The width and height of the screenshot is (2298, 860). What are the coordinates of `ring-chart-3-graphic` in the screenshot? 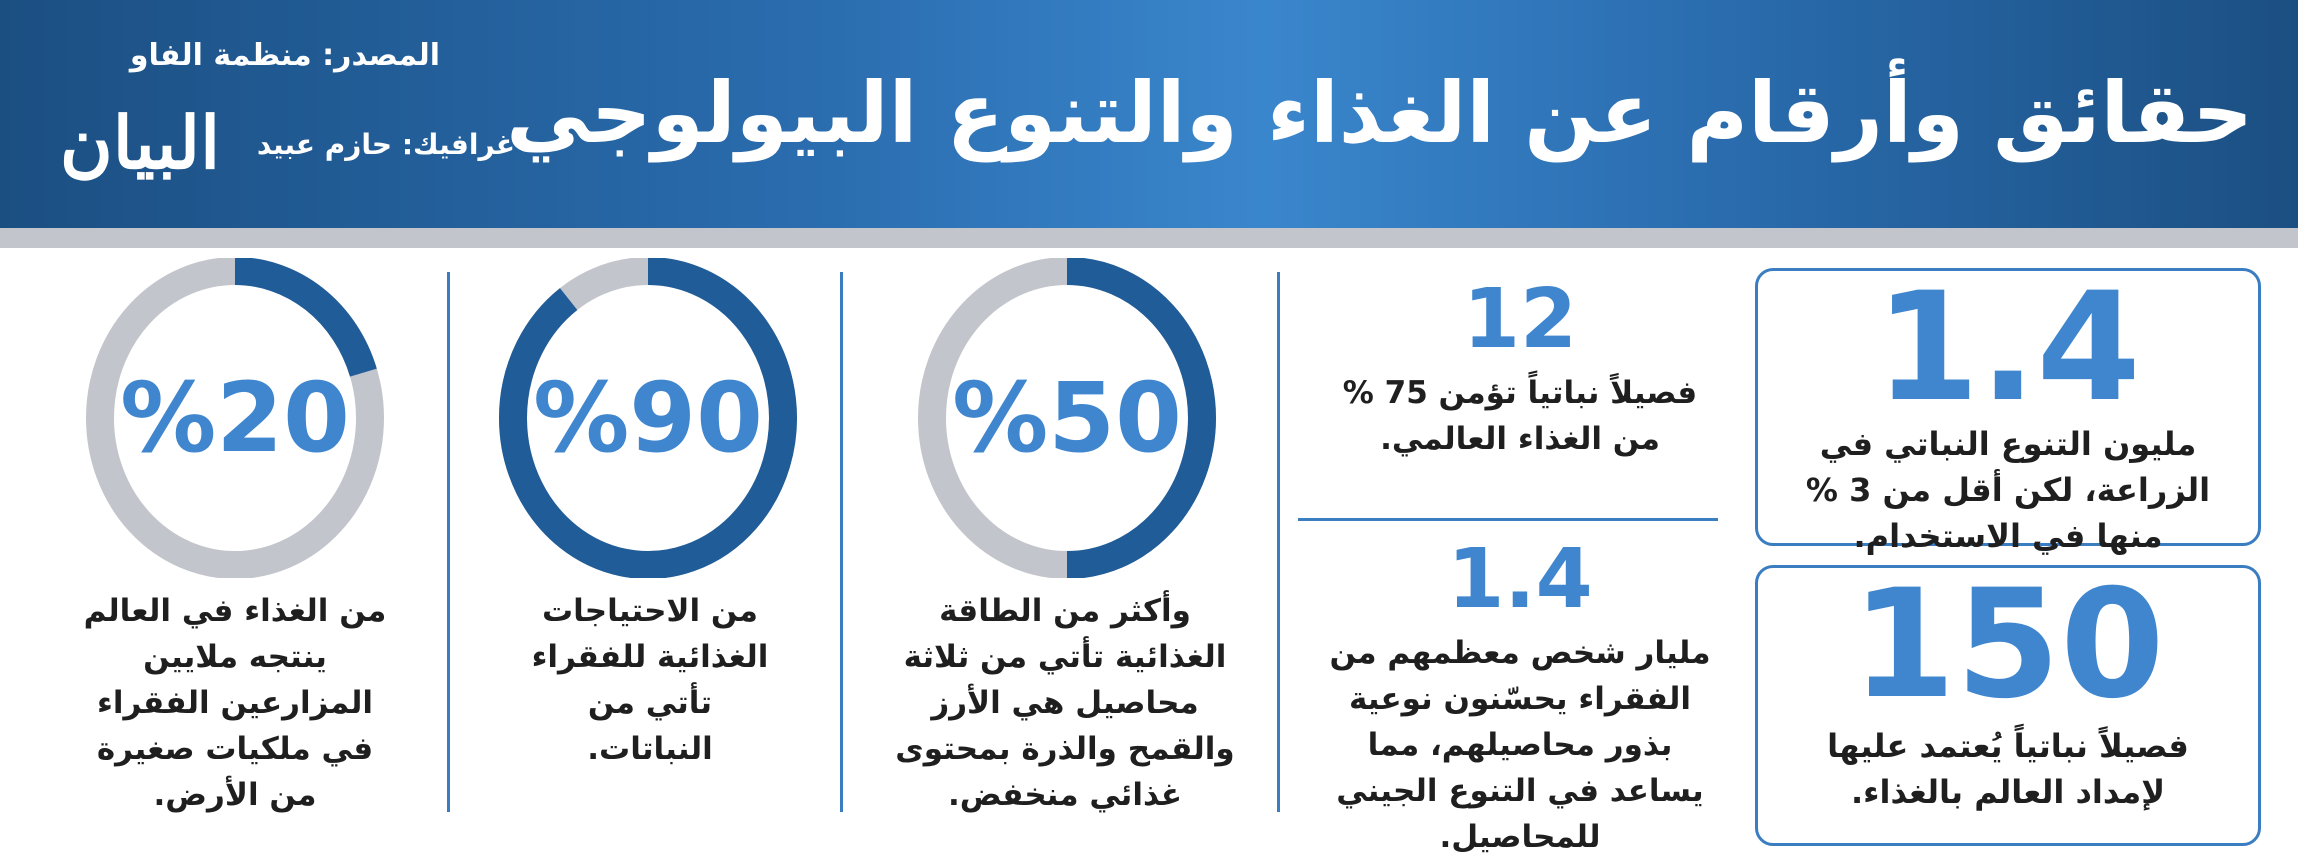 It's located at (235, 418).